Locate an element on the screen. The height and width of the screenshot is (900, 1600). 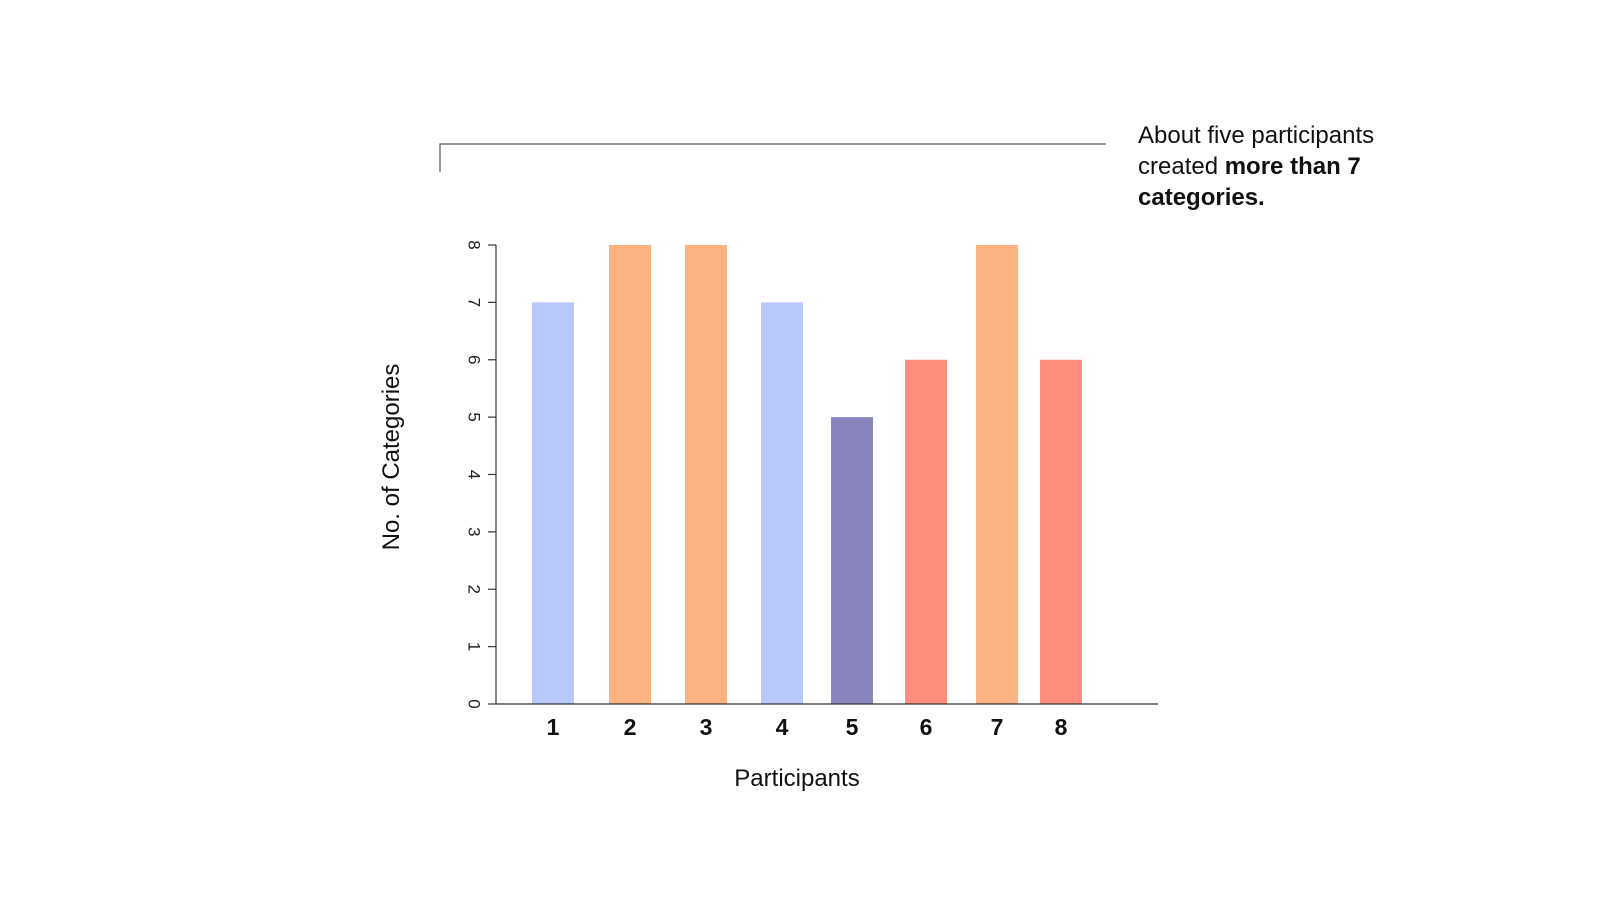
x-tick-label: 8 is located at coordinates (1061, 727).